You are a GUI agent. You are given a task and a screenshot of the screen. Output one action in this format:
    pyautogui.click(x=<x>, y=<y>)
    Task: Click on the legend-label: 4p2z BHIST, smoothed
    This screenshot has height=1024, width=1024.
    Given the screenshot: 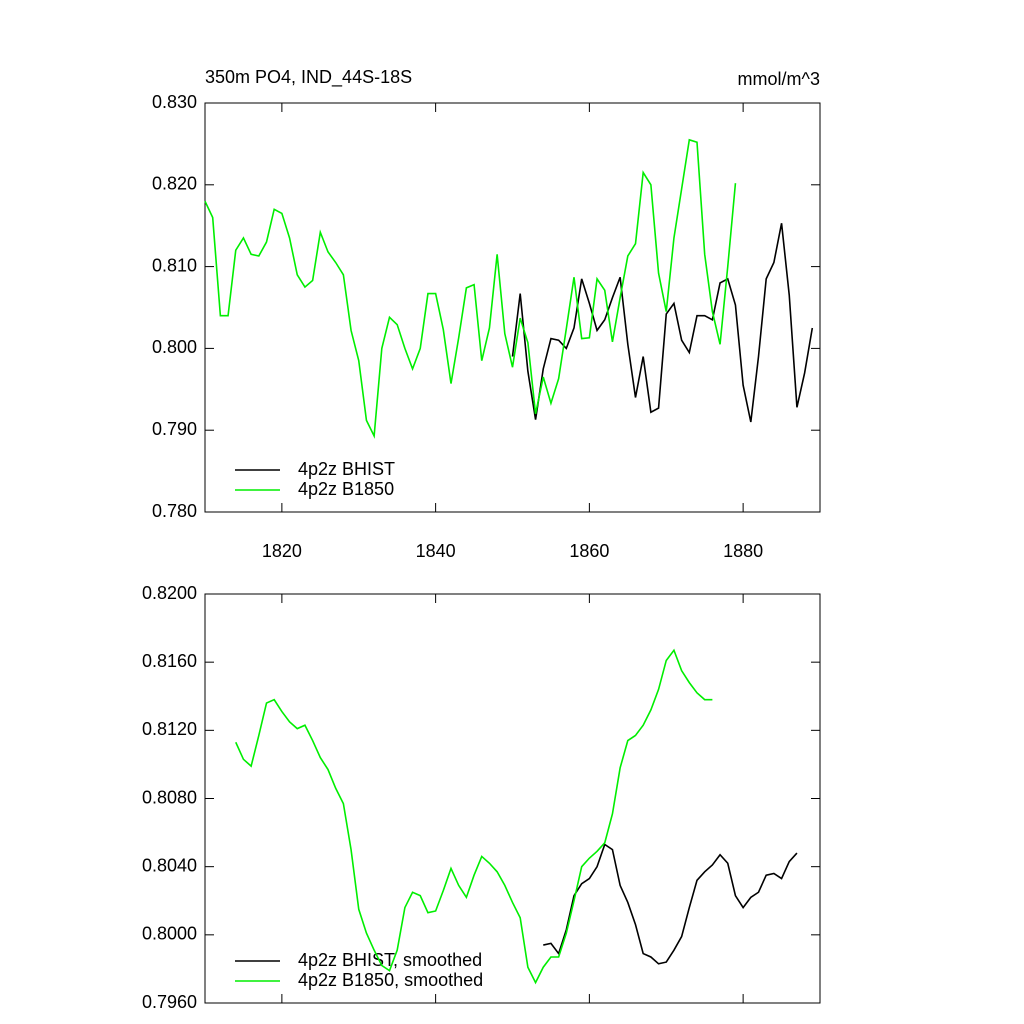 What is the action you would take?
    pyautogui.click(x=390, y=960)
    